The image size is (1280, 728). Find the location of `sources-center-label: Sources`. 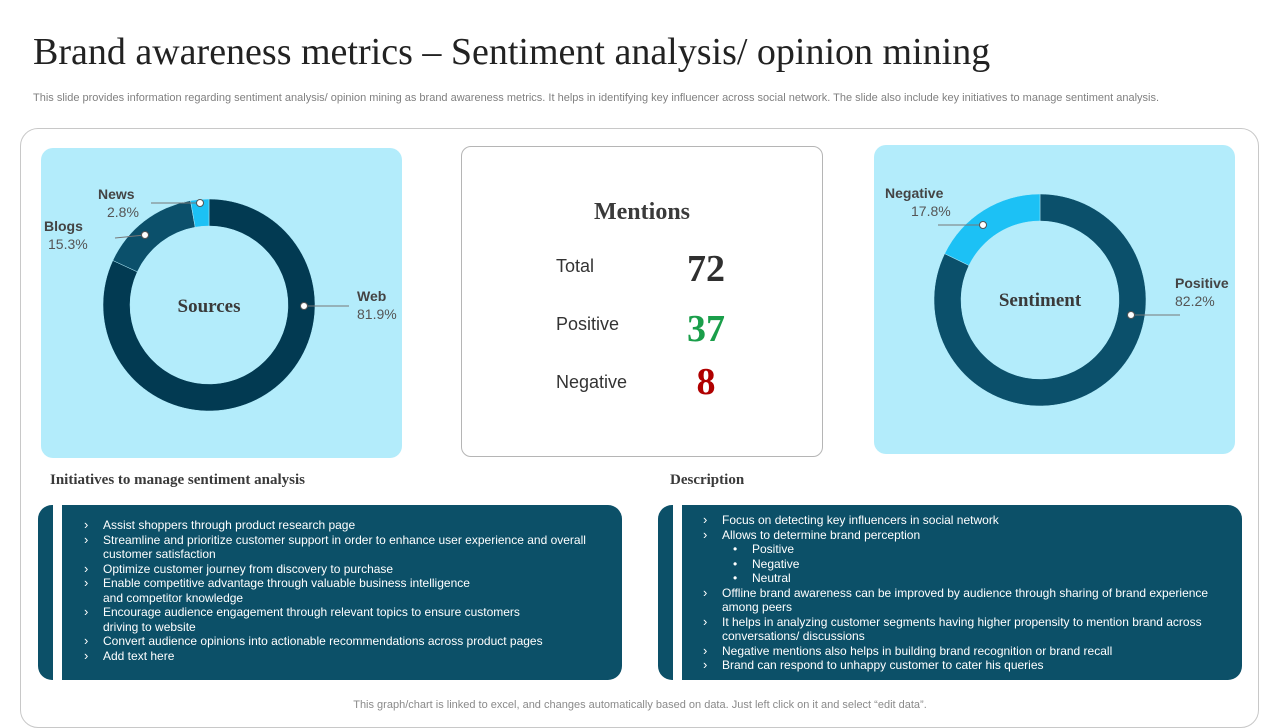

sources-center-label: Sources is located at coordinates (209, 306).